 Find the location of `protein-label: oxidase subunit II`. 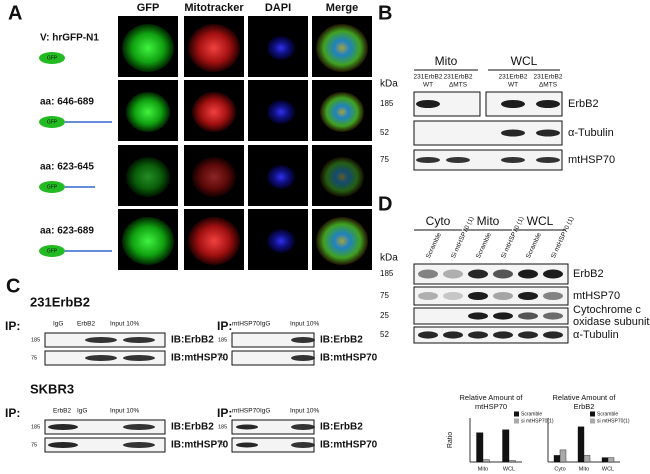

protein-label: oxidase subunit II is located at coordinates (611, 322).